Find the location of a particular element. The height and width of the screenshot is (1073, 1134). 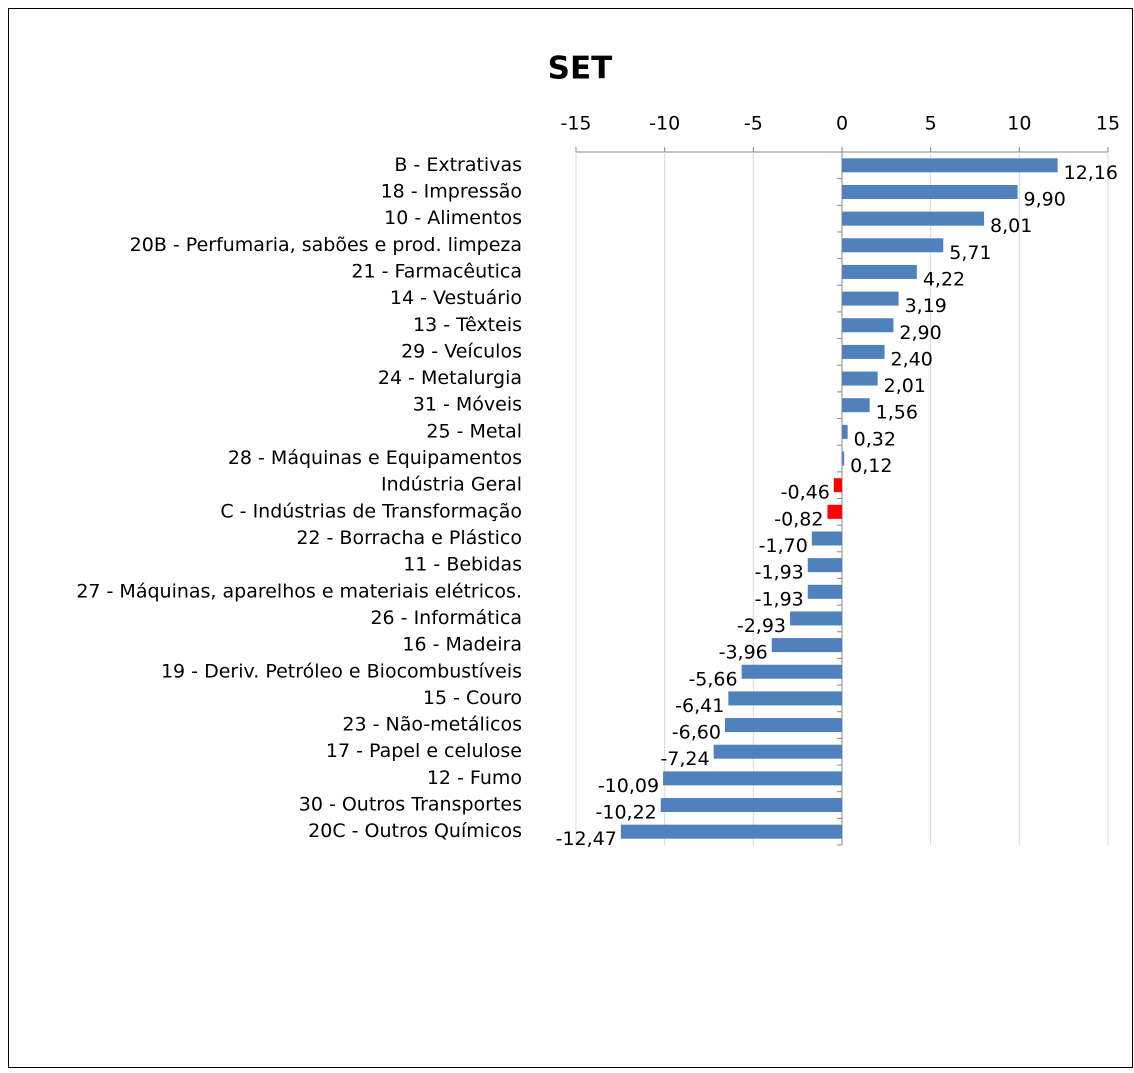

value-label: -10,09 is located at coordinates (628, 786).